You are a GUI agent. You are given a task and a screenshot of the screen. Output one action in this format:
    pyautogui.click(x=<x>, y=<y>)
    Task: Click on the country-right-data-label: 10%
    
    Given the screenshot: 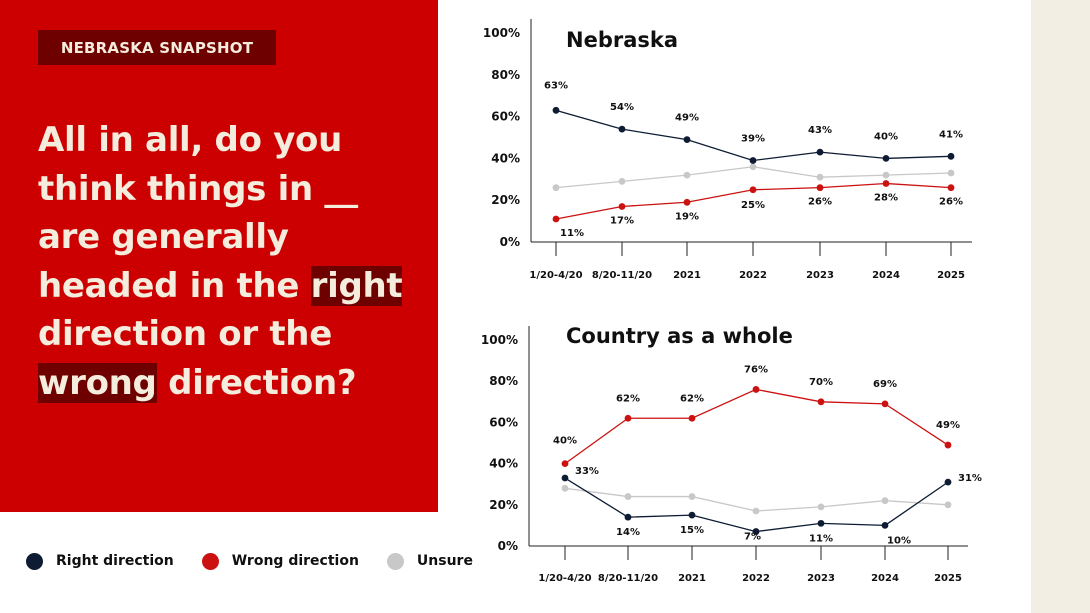 What is the action you would take?
    pyautogui.click(x=899, y=540)
    